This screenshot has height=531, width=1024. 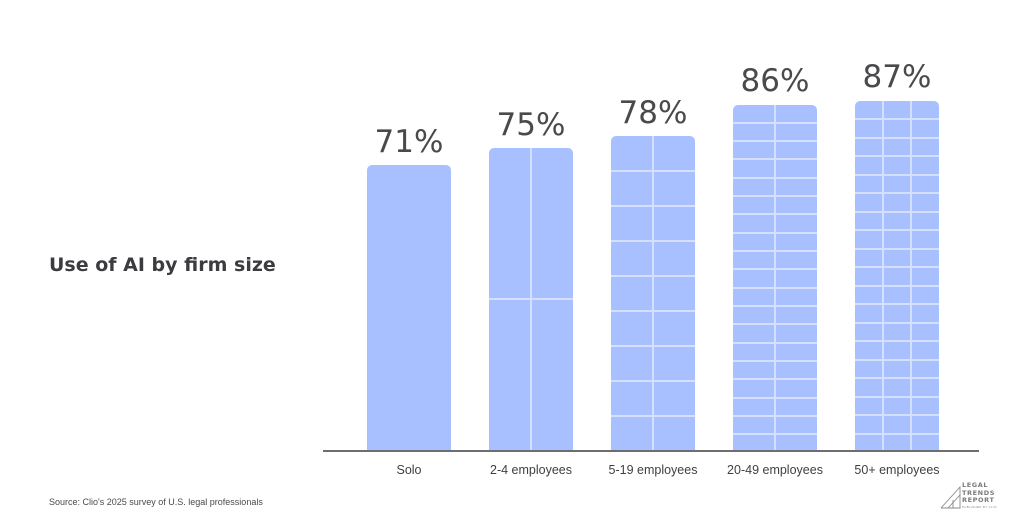 What do you see at coordinates (897, 276) in the screenshot?
I see `bar-50-plus-employees` at bounding box center [897, 276].